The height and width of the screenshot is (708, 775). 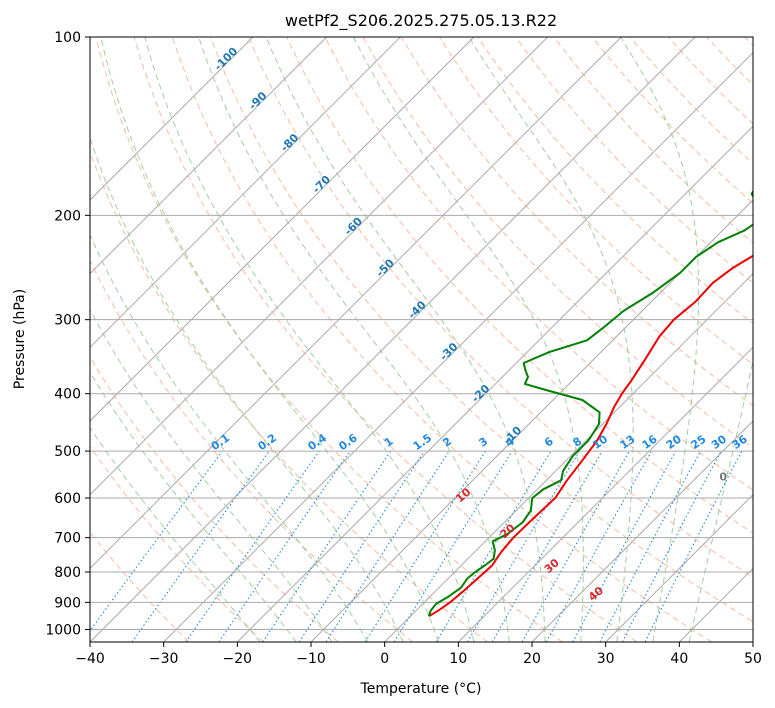 What do you see at coordinates (353, 225) in the screenshot?
I see `isotherm-label-4: -60` at bounding box center [353, 225].